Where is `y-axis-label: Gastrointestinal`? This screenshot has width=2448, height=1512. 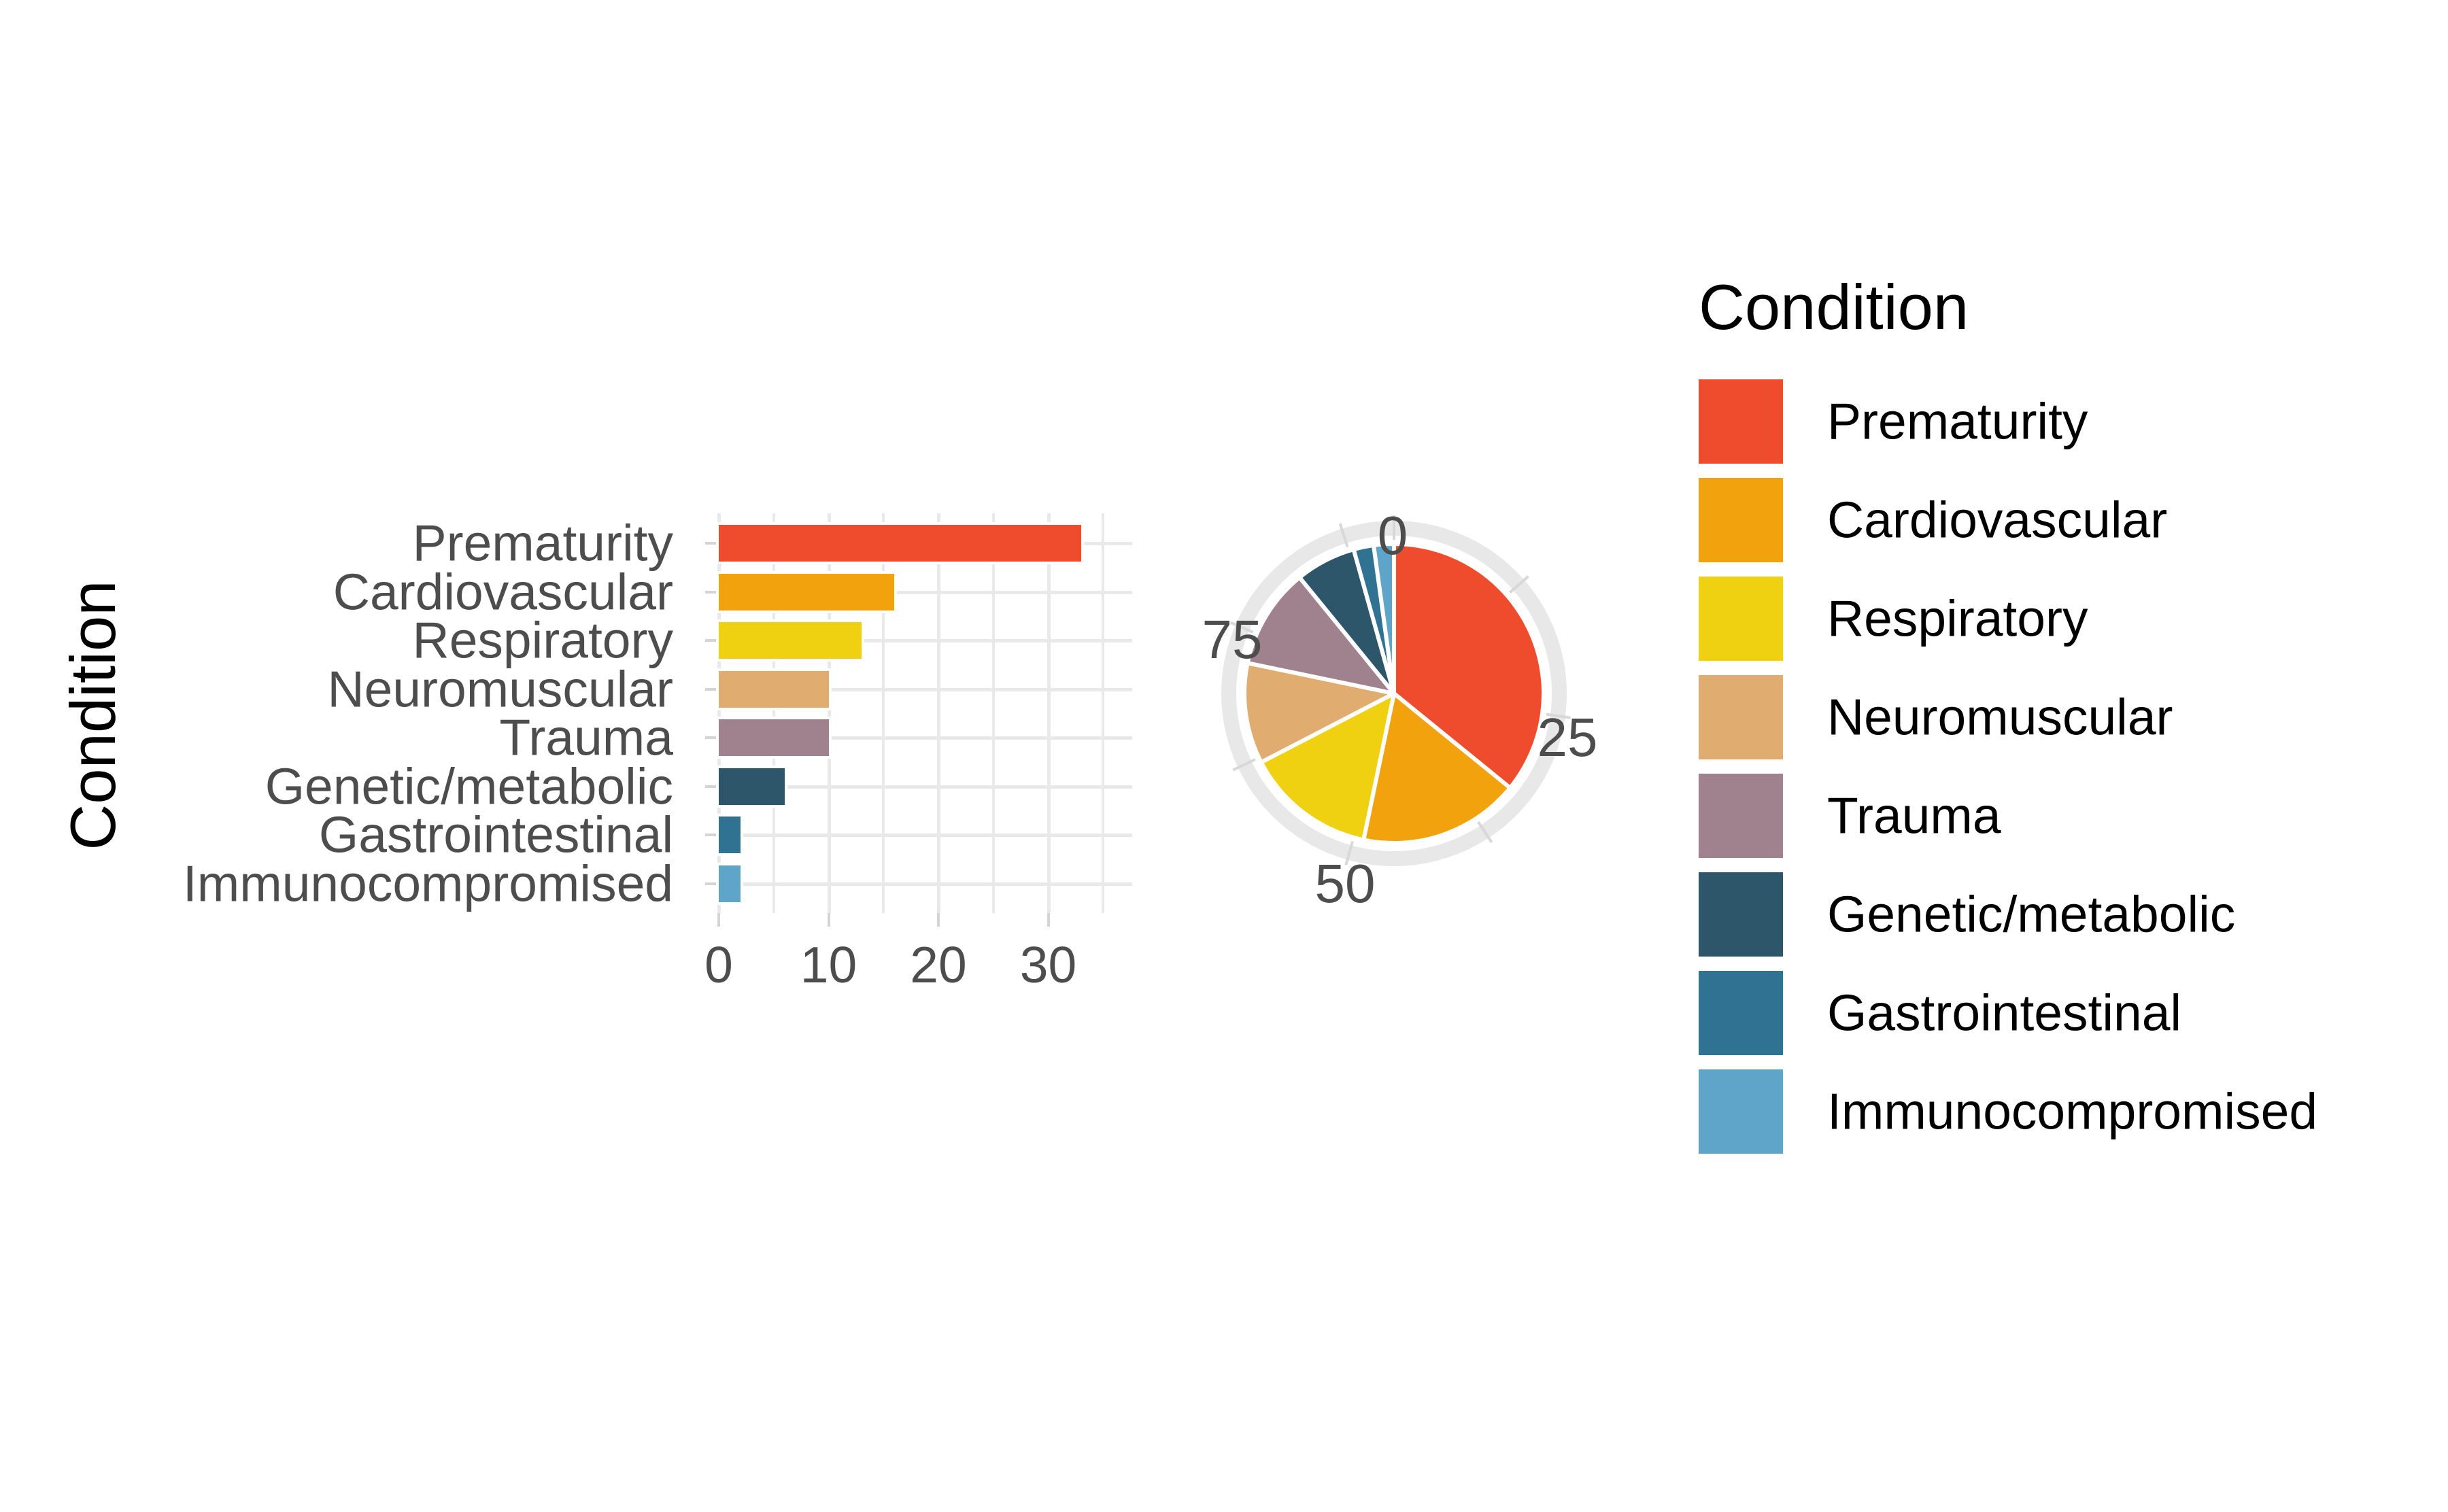
y-axis-label: Gastrointestinal is located at coordinates (496, 834).